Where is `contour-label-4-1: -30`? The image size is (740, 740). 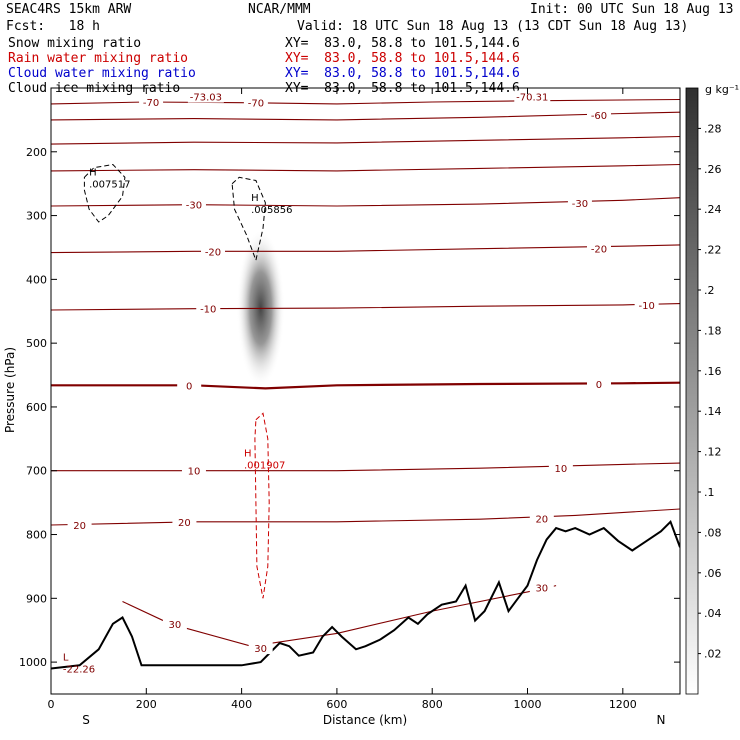 contour-label-4-1: -30 is located at coordinates (580, 204).